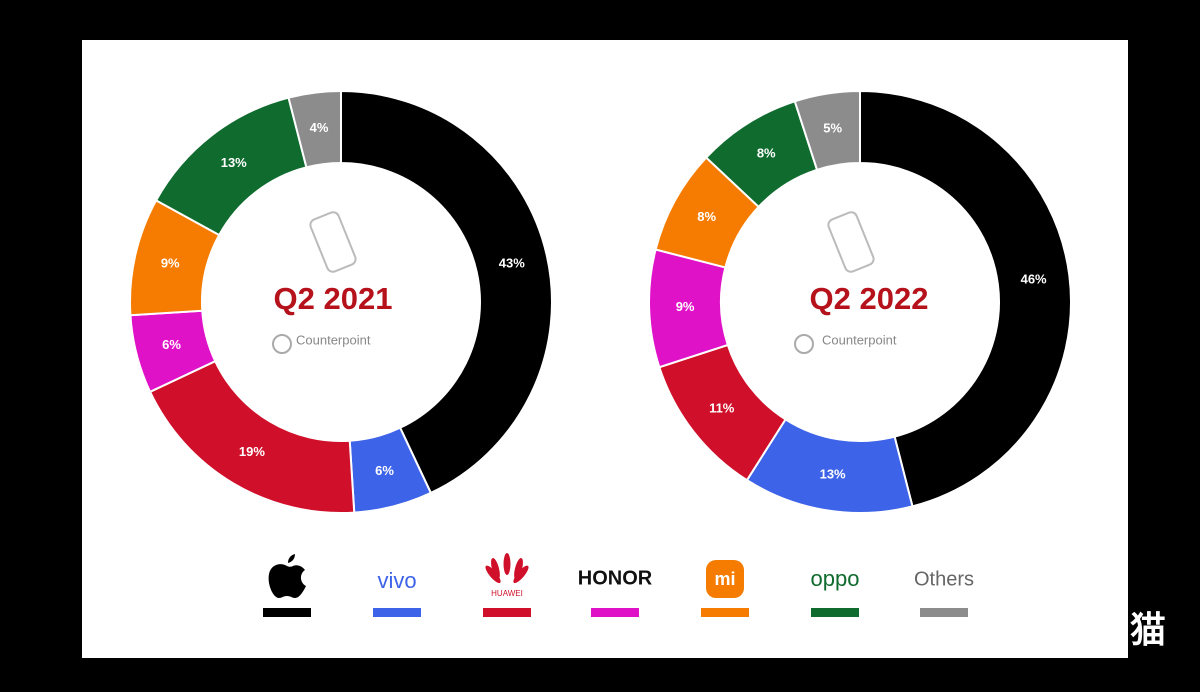  What do you see at coordinates (396, 580) in the screenshot?
I see `legend-label: vivo` at bounding box center [396, 580].